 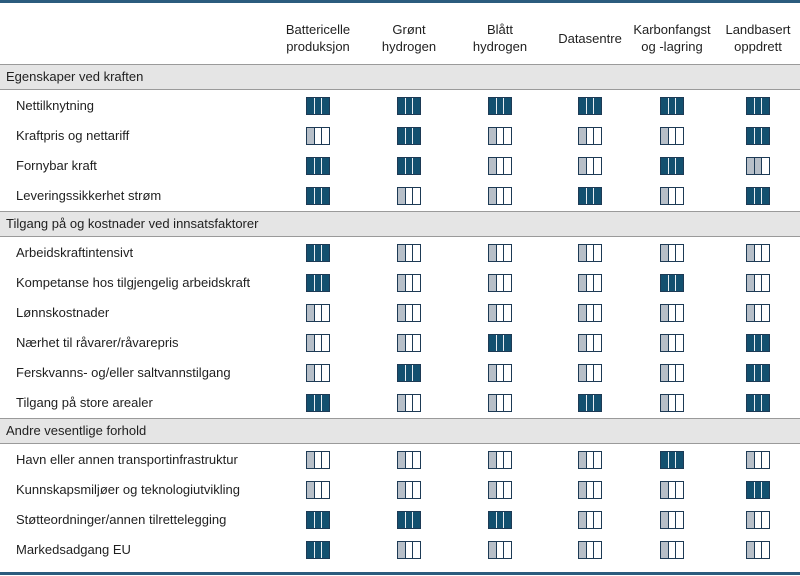 I want to click on table-row: Nettilknytning, so click(x=400, y=106).